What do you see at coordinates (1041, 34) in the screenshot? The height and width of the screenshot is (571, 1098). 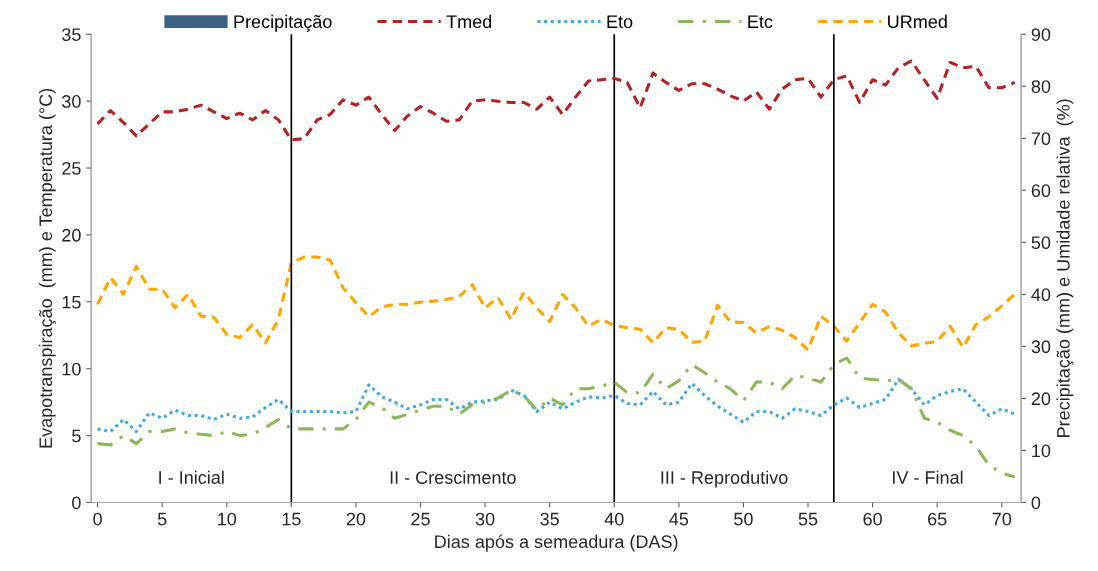 I see `y2-tick-label: 90` at bounding box center [1041, 34].